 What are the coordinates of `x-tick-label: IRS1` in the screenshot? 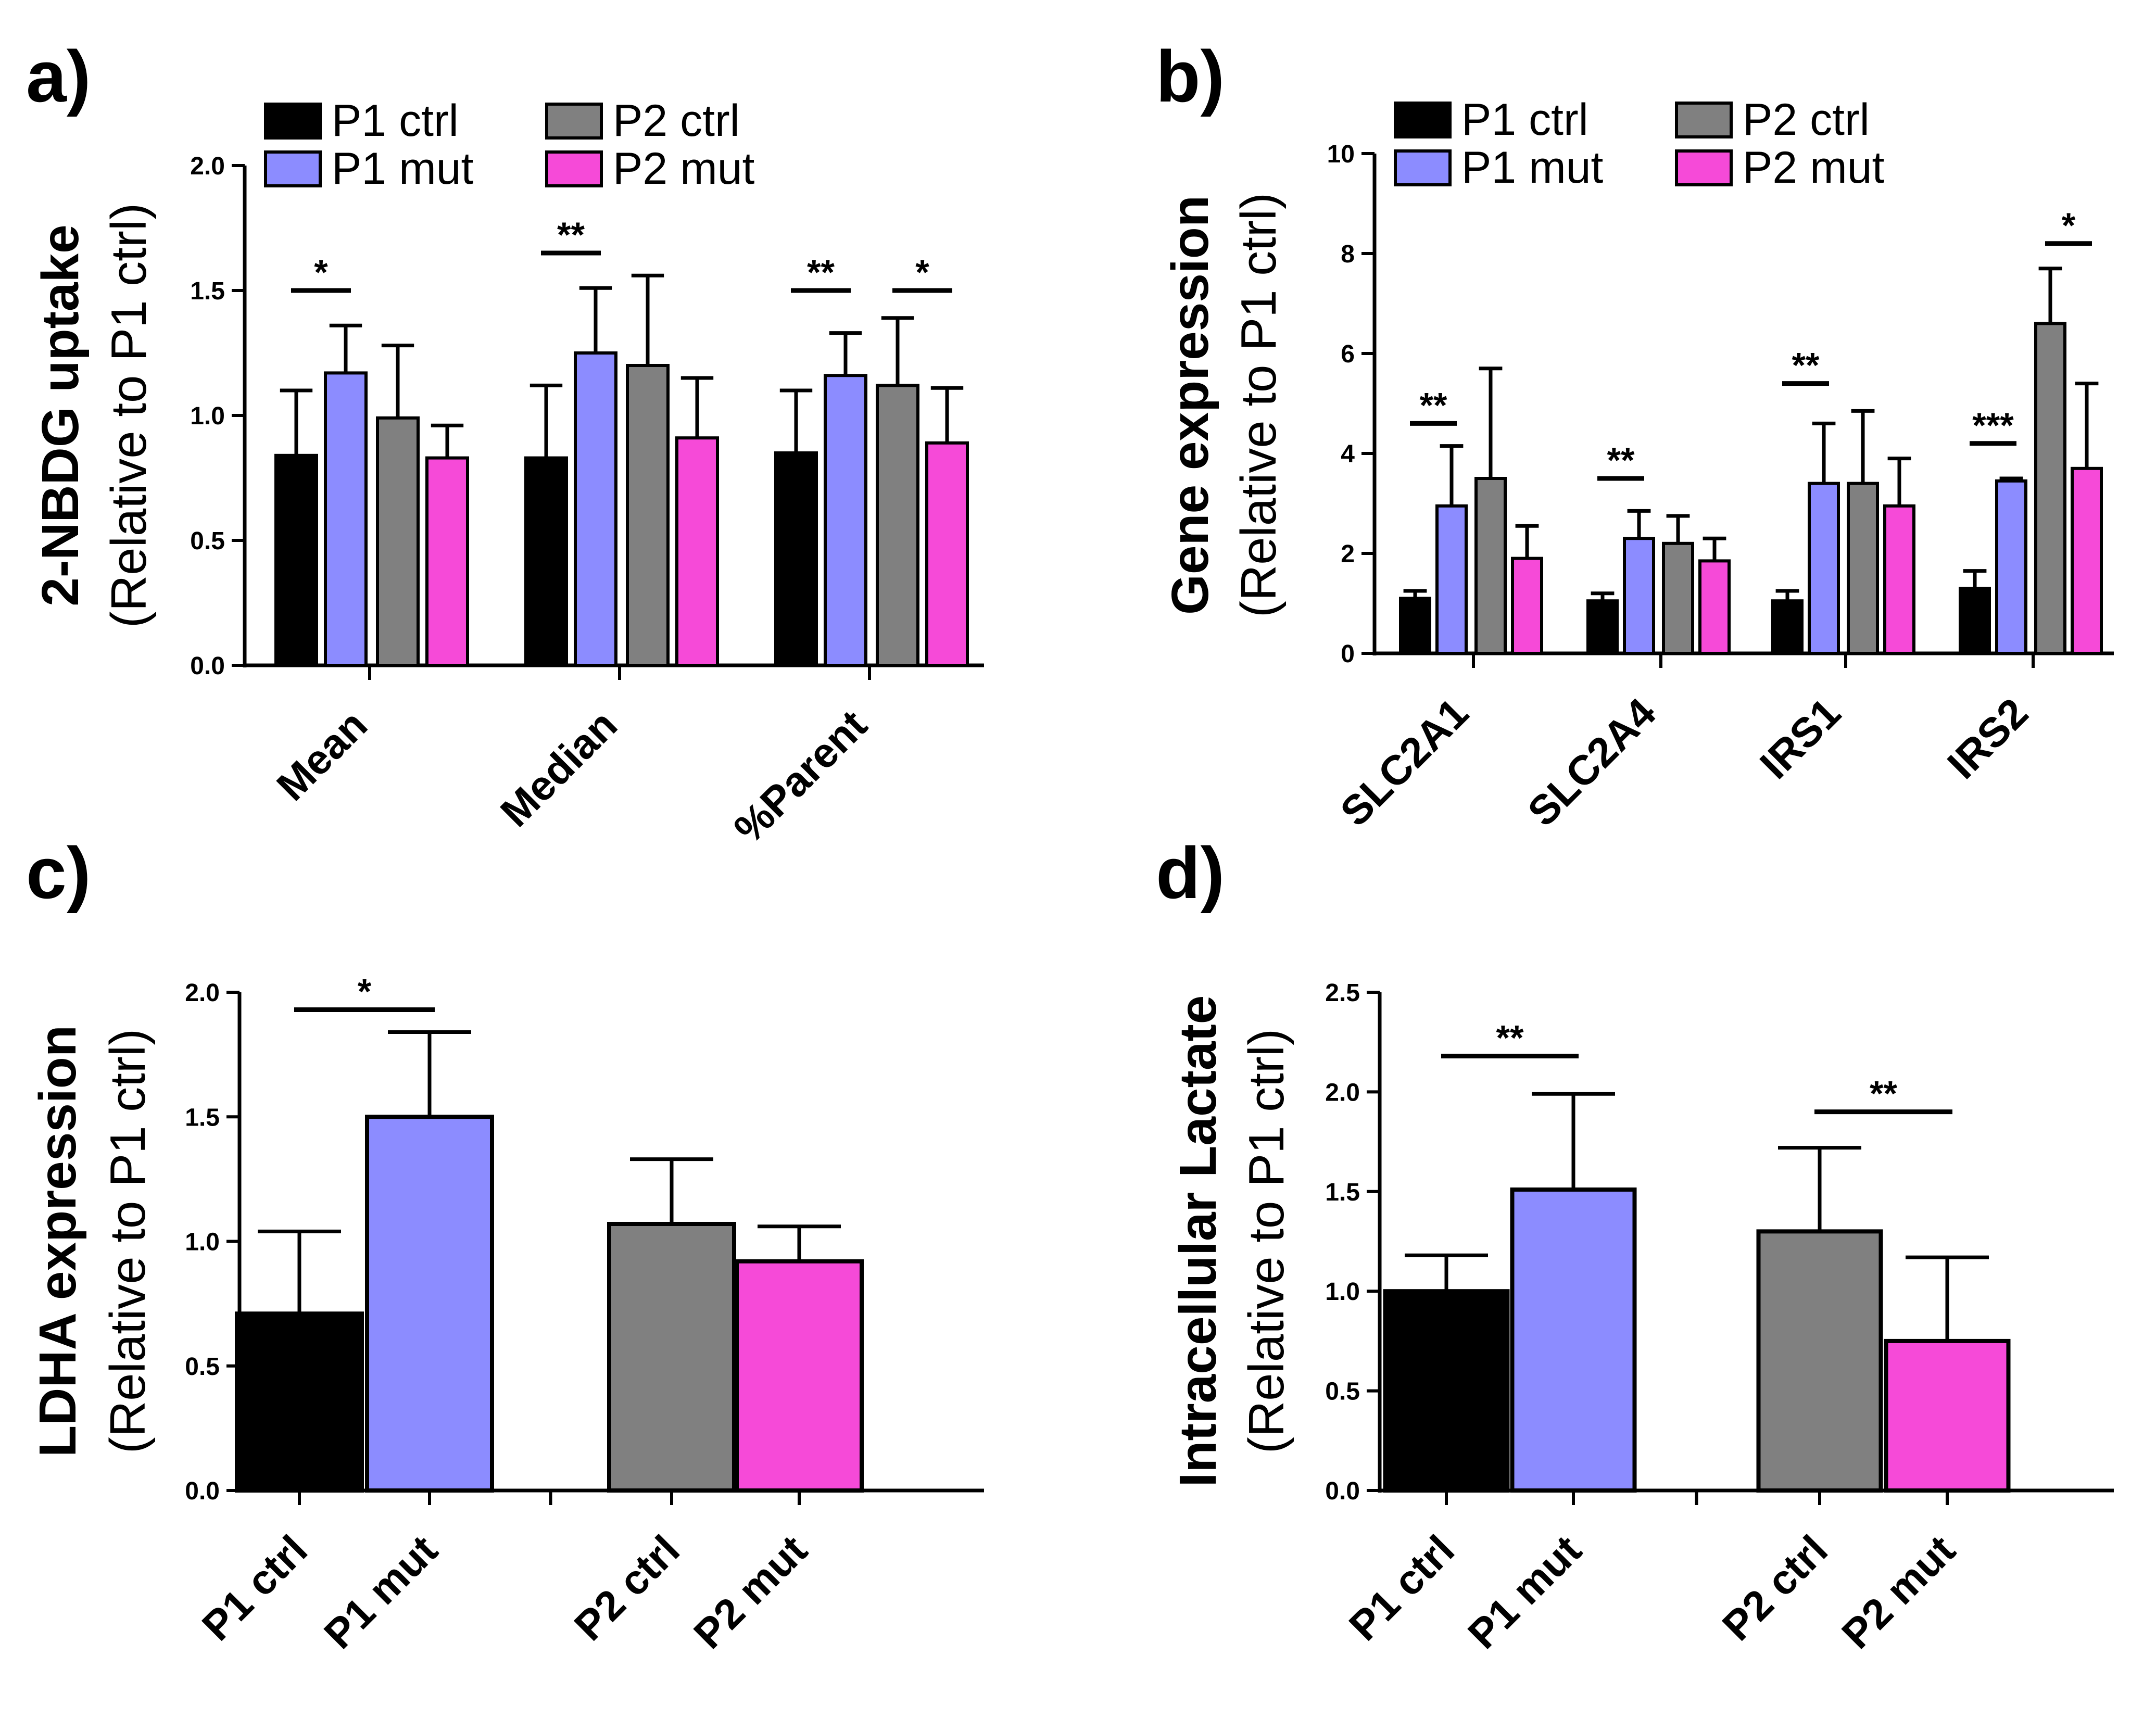 It's located at (1800, 738).